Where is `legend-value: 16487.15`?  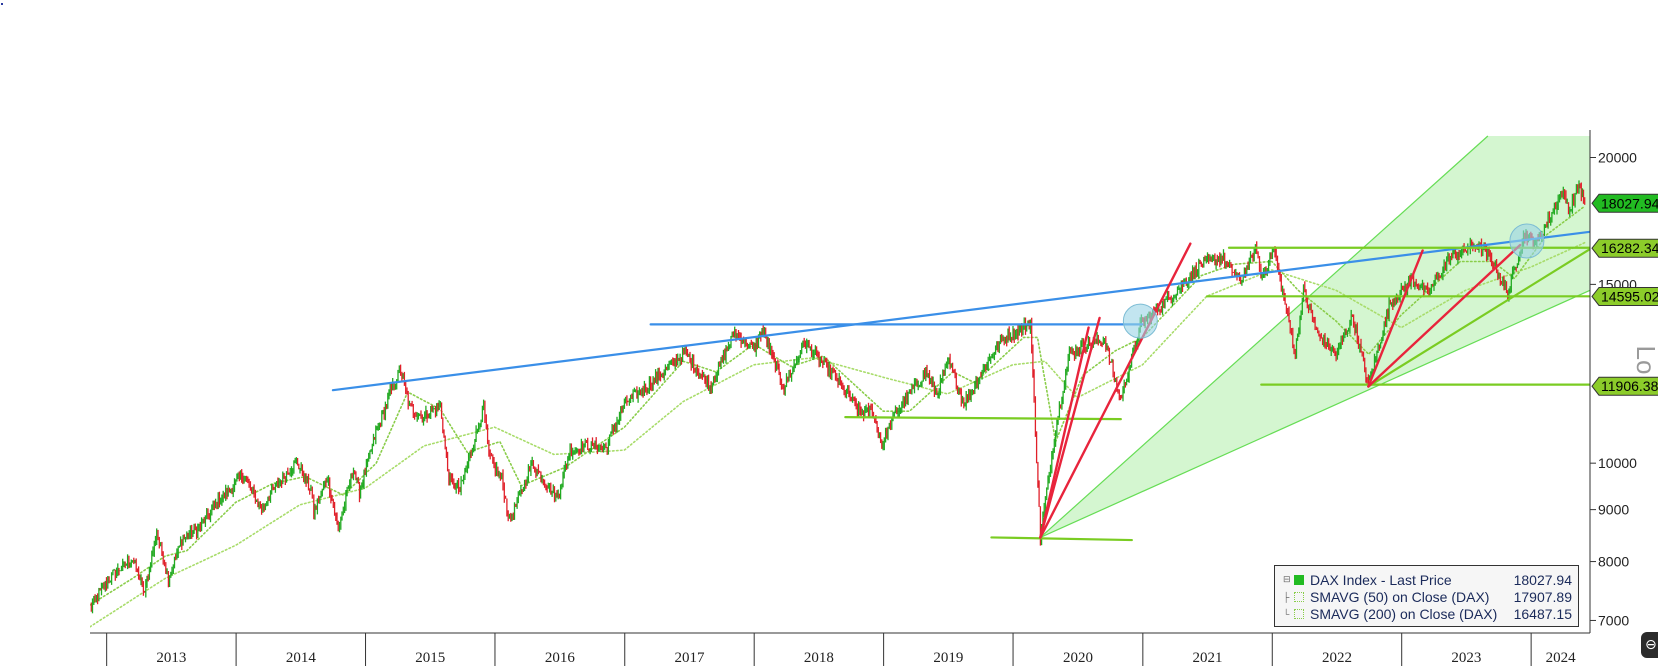
legend-value: 16487.15 is located at coordinates (1542, 613).